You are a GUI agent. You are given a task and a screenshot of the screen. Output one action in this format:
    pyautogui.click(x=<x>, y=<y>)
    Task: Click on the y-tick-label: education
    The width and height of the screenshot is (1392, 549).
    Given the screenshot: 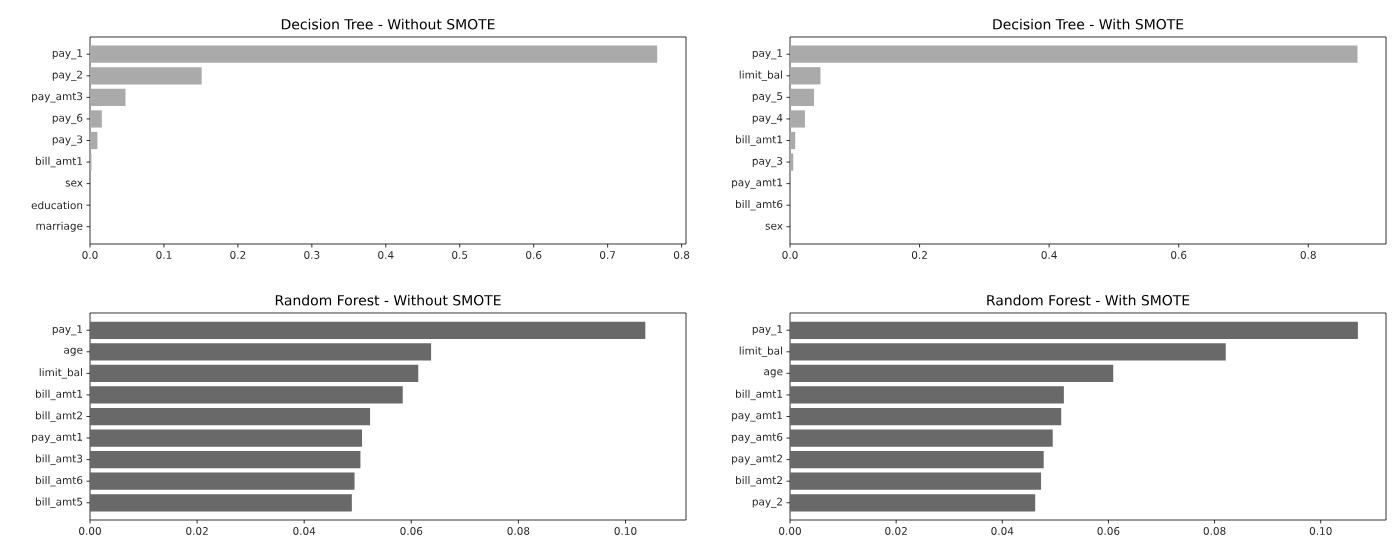 What is the action you would take?
    pyautogui.click(x=57, y=205)
    